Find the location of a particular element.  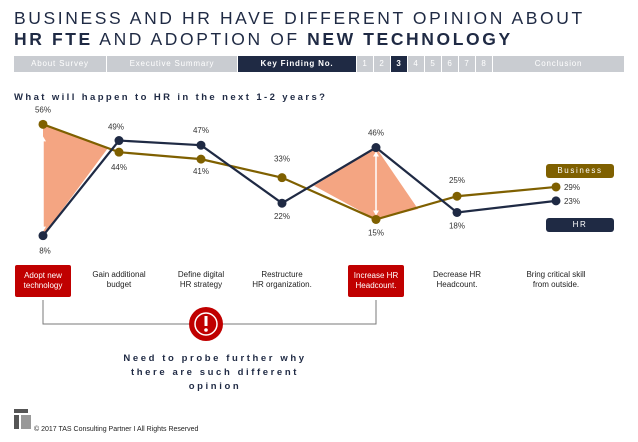

nav-tab-5: 5 is located at coordinates (433, 64).